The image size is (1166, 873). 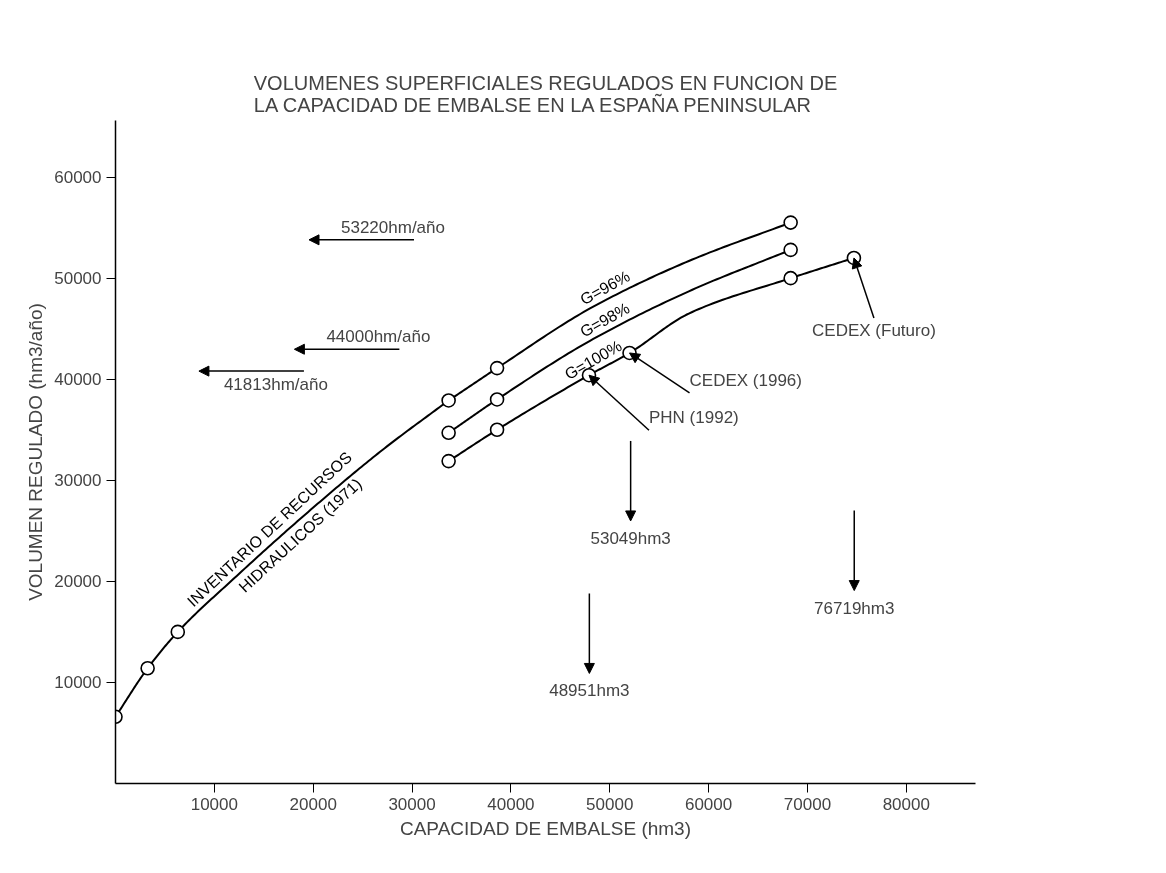 I want to click on chart-title: VOLUMENES SUPERFICIALES REGULADOS EN FUNCION DE LA CAPACIDAD DE EMBALSE EN LA ESPAÑA PENINSULAR, so click(x=545, y=93).